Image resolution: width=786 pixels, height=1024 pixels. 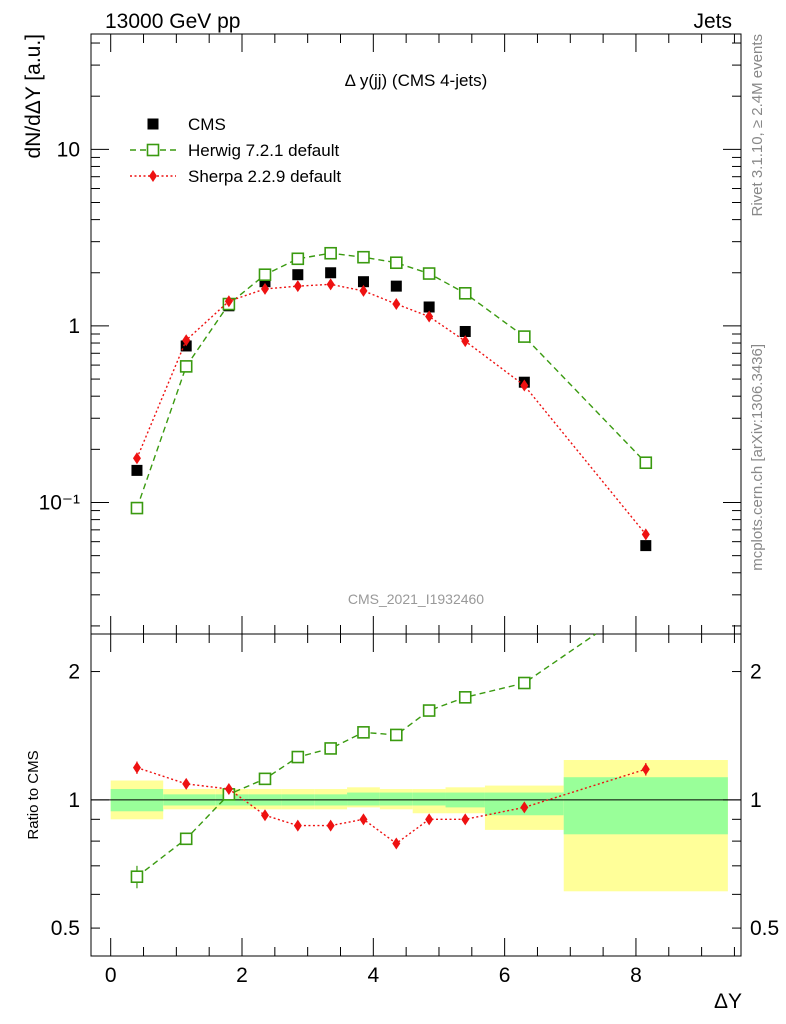 What do you see at coordinates (207, 124) in the screenshot?
I see `legend-cms-label: CMS` at bounding box center [207, 124].